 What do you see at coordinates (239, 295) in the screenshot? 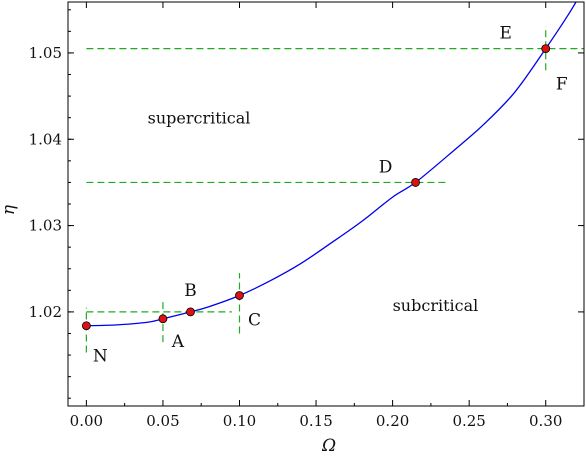
I see `data-point-c` at bounding box center [239, 295].